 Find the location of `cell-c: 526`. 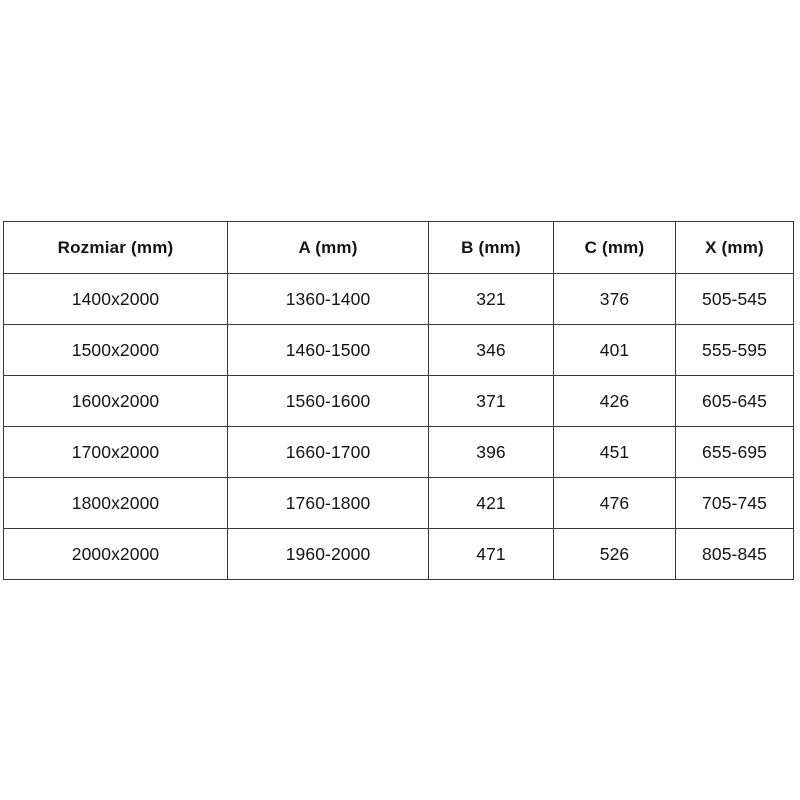

cell-c: 526 is located at coordinates (614, 554).